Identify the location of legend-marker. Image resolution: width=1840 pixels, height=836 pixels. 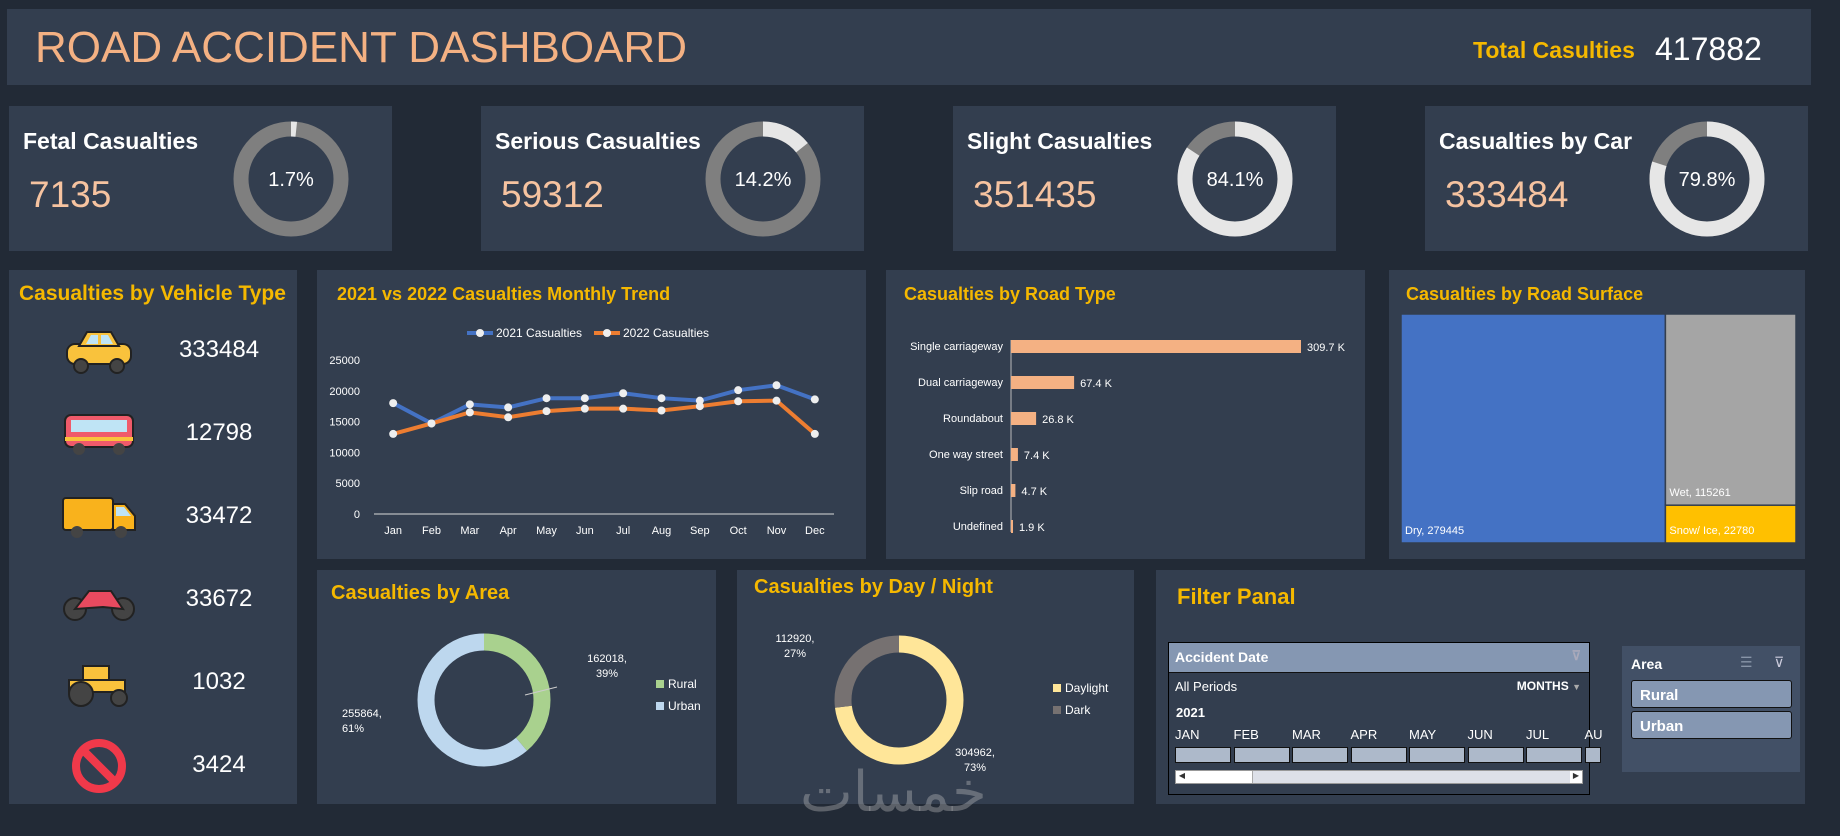
(480, 333).